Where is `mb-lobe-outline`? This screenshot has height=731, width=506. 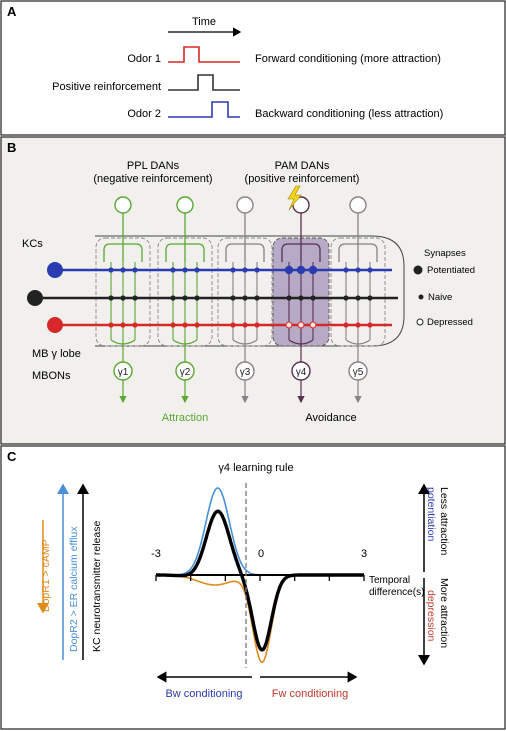 mb-lobe-outline is located at coordinates (250, 291).